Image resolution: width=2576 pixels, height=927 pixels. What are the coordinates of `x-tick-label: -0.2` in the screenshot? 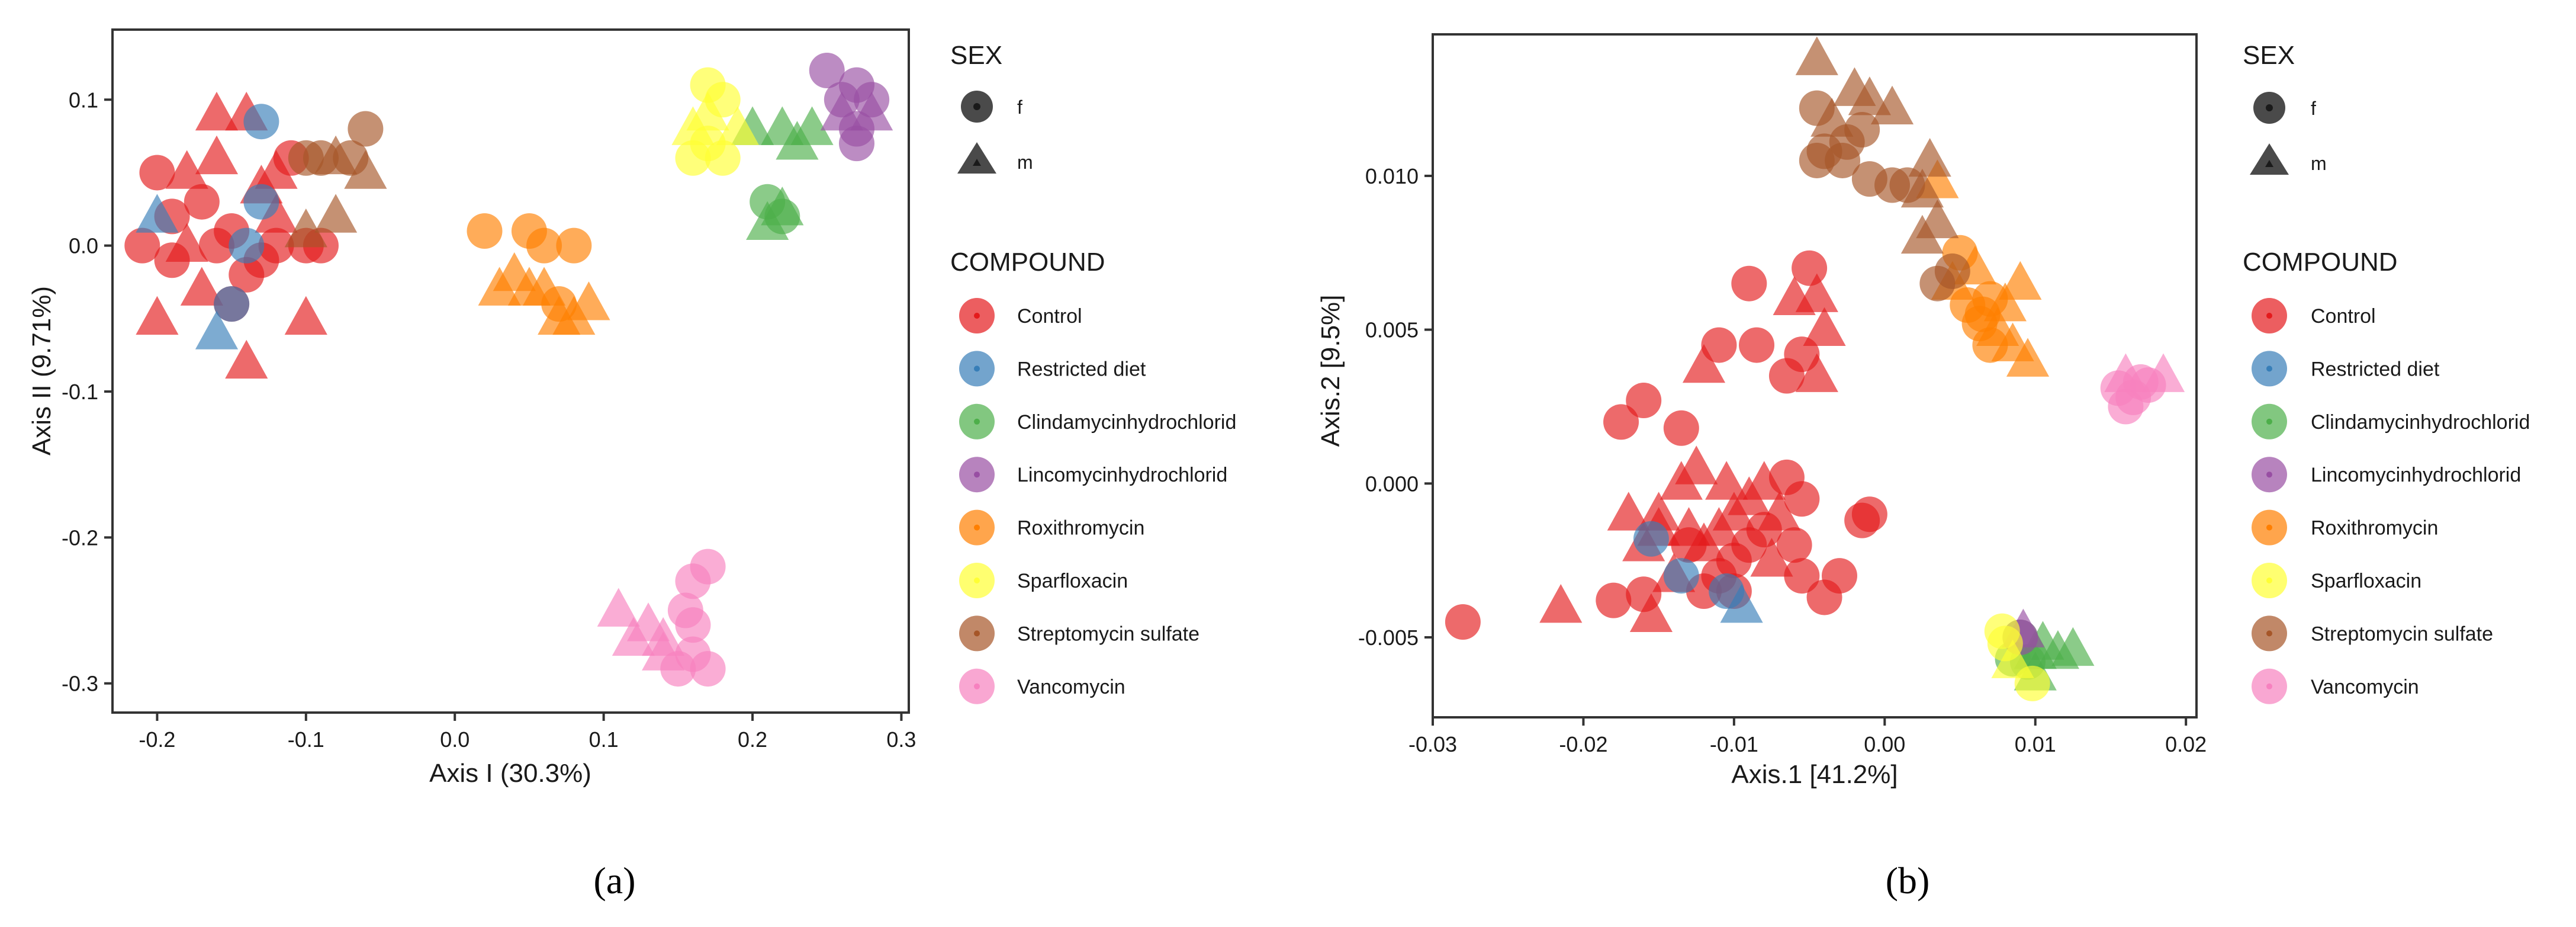 It's located at (157, 739).